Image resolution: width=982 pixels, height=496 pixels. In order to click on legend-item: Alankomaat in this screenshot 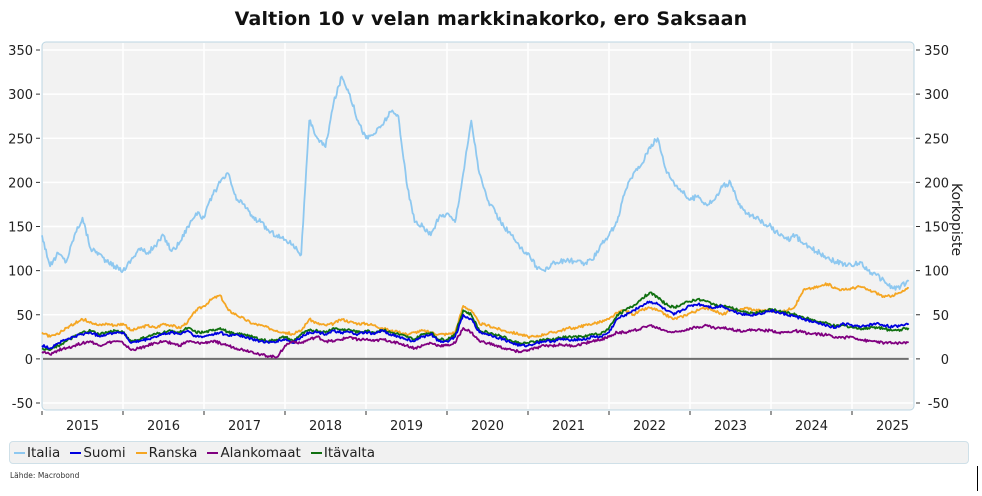, I will do `click(254, 452)`.